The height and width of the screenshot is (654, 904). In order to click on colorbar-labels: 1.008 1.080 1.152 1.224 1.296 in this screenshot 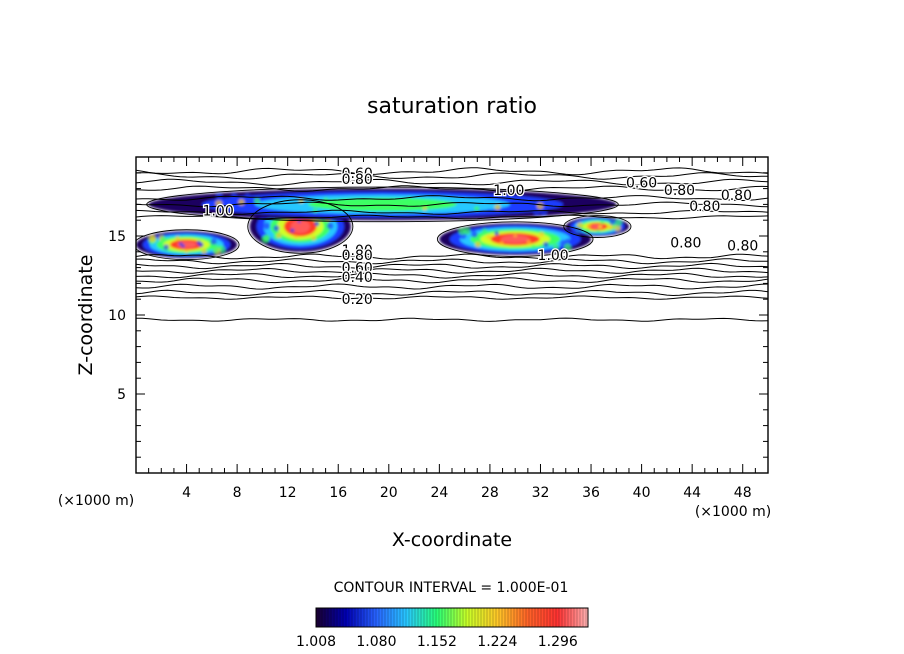, I will do `click(437, 642)`.